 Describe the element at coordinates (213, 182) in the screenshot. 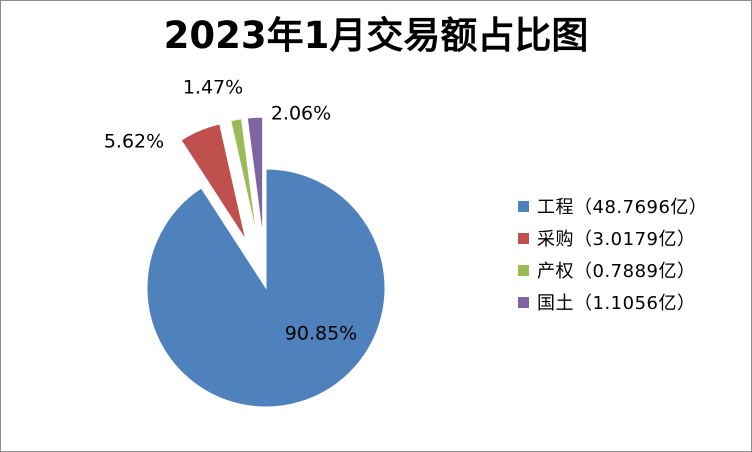

I see `pie-slice-caigou` at that location.